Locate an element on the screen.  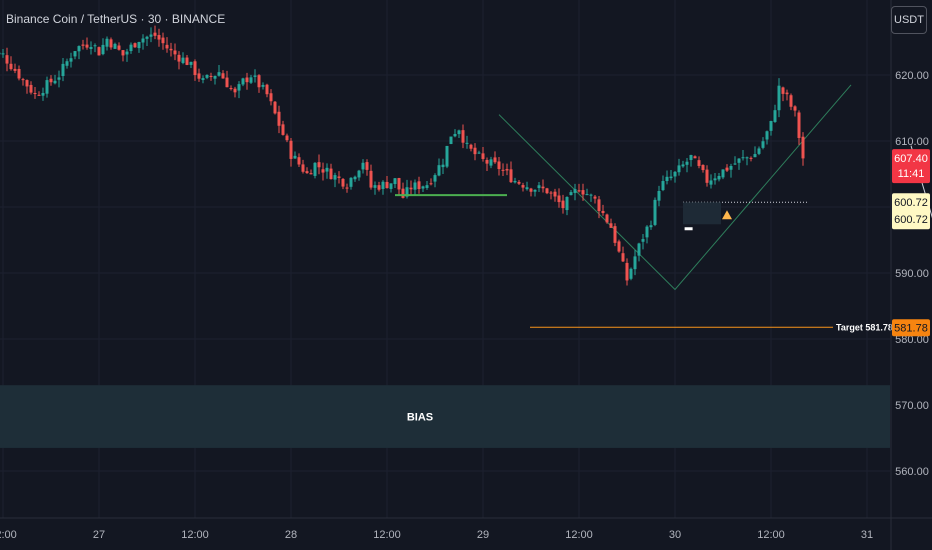
time-tick-label: 28 is located at coordinates (291, 535).